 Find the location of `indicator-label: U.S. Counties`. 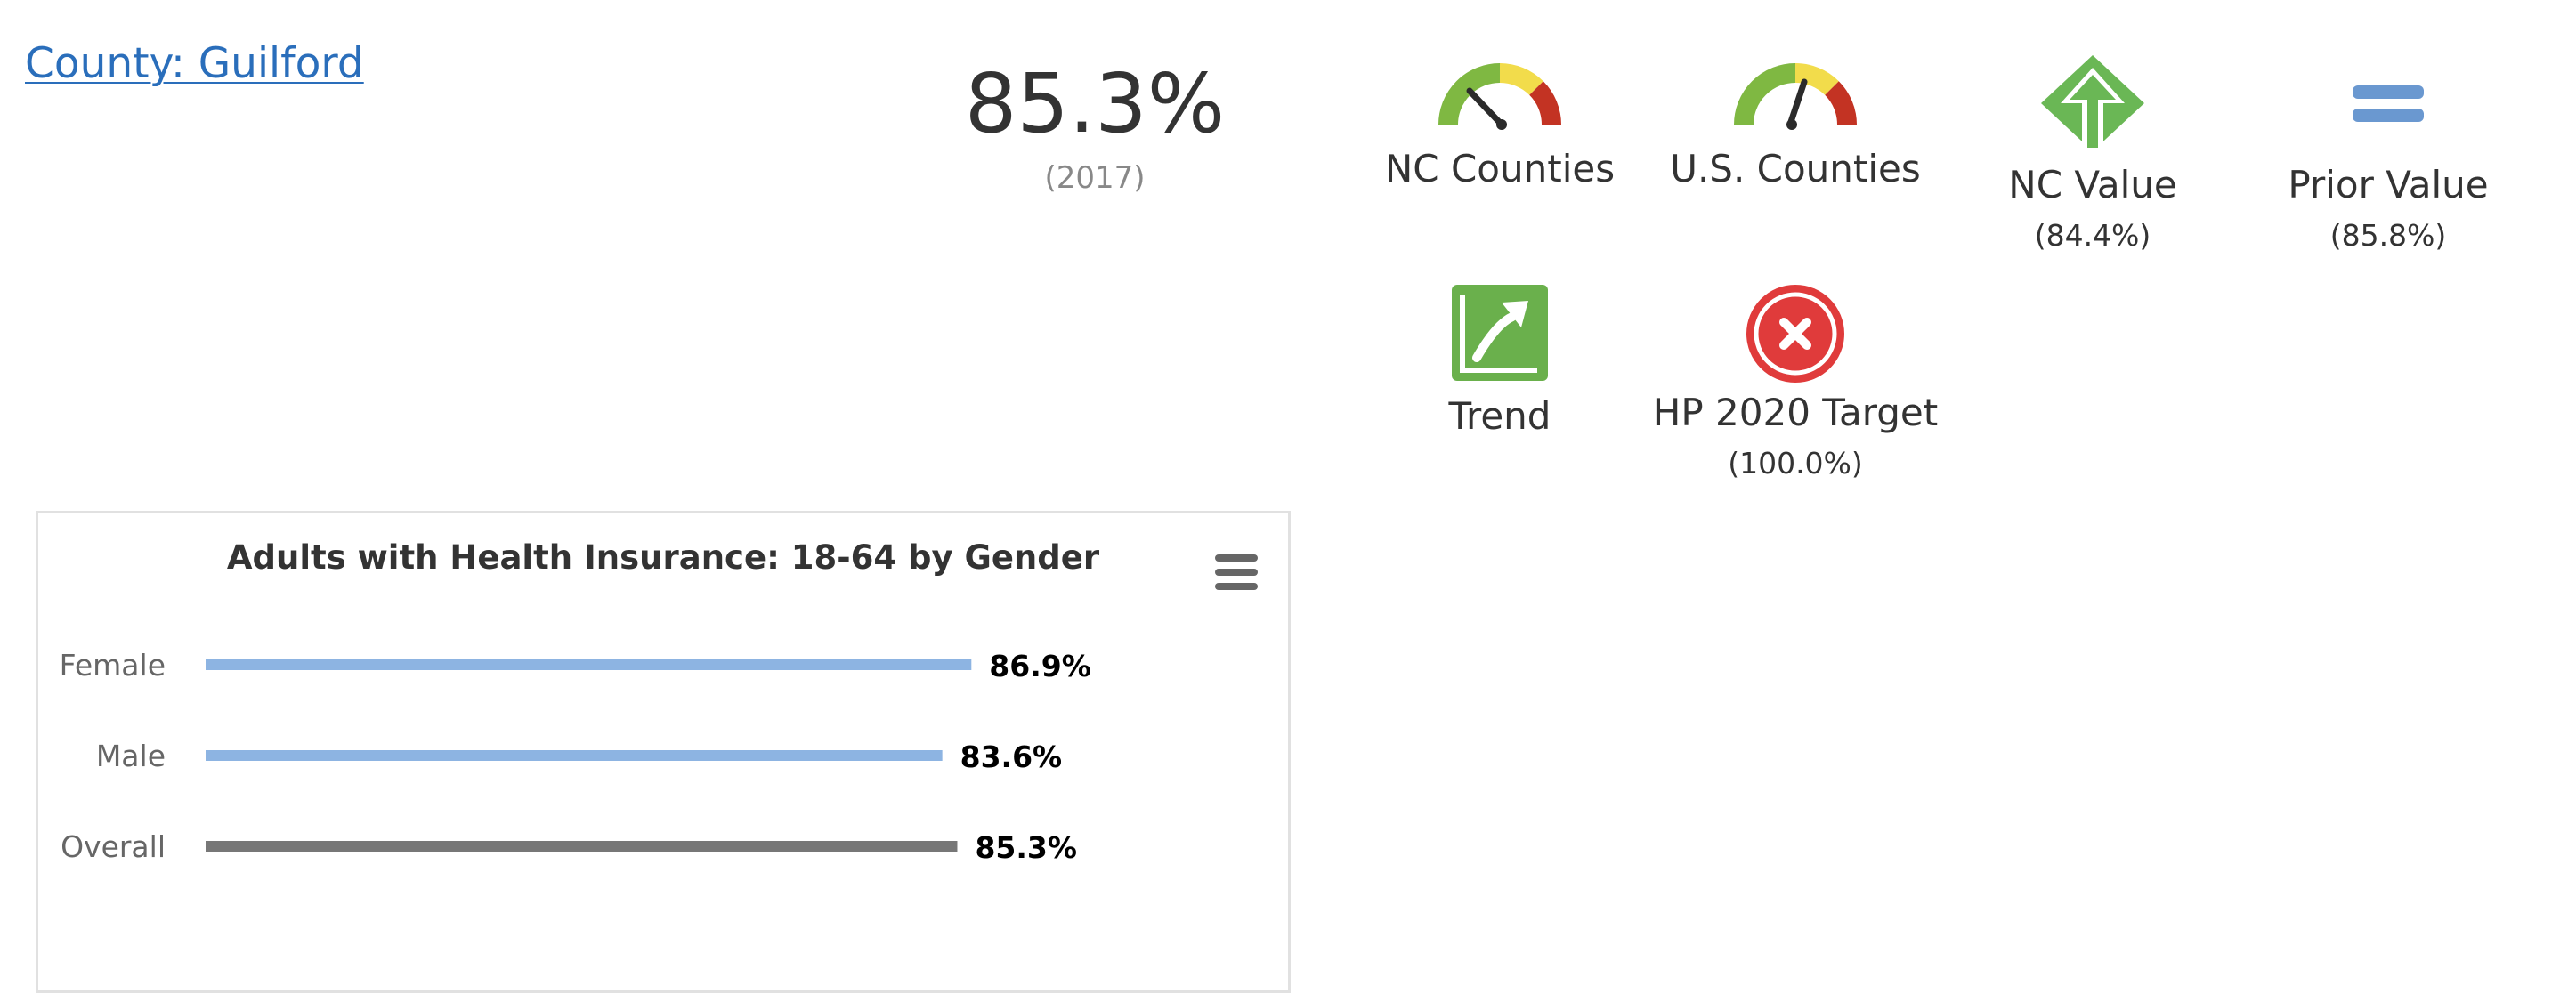

indicator-label: U.S. Counties is located at coordinates (1796, 168).